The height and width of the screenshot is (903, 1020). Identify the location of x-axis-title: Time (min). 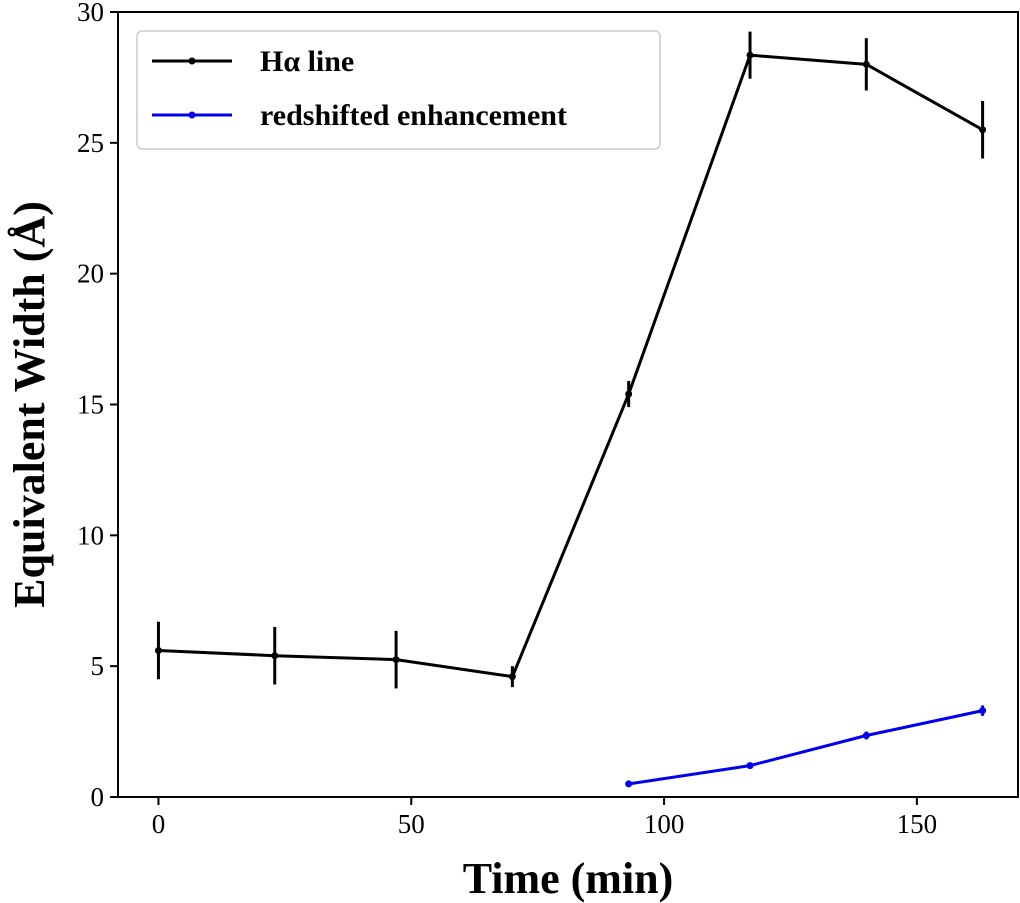
(568, 878).